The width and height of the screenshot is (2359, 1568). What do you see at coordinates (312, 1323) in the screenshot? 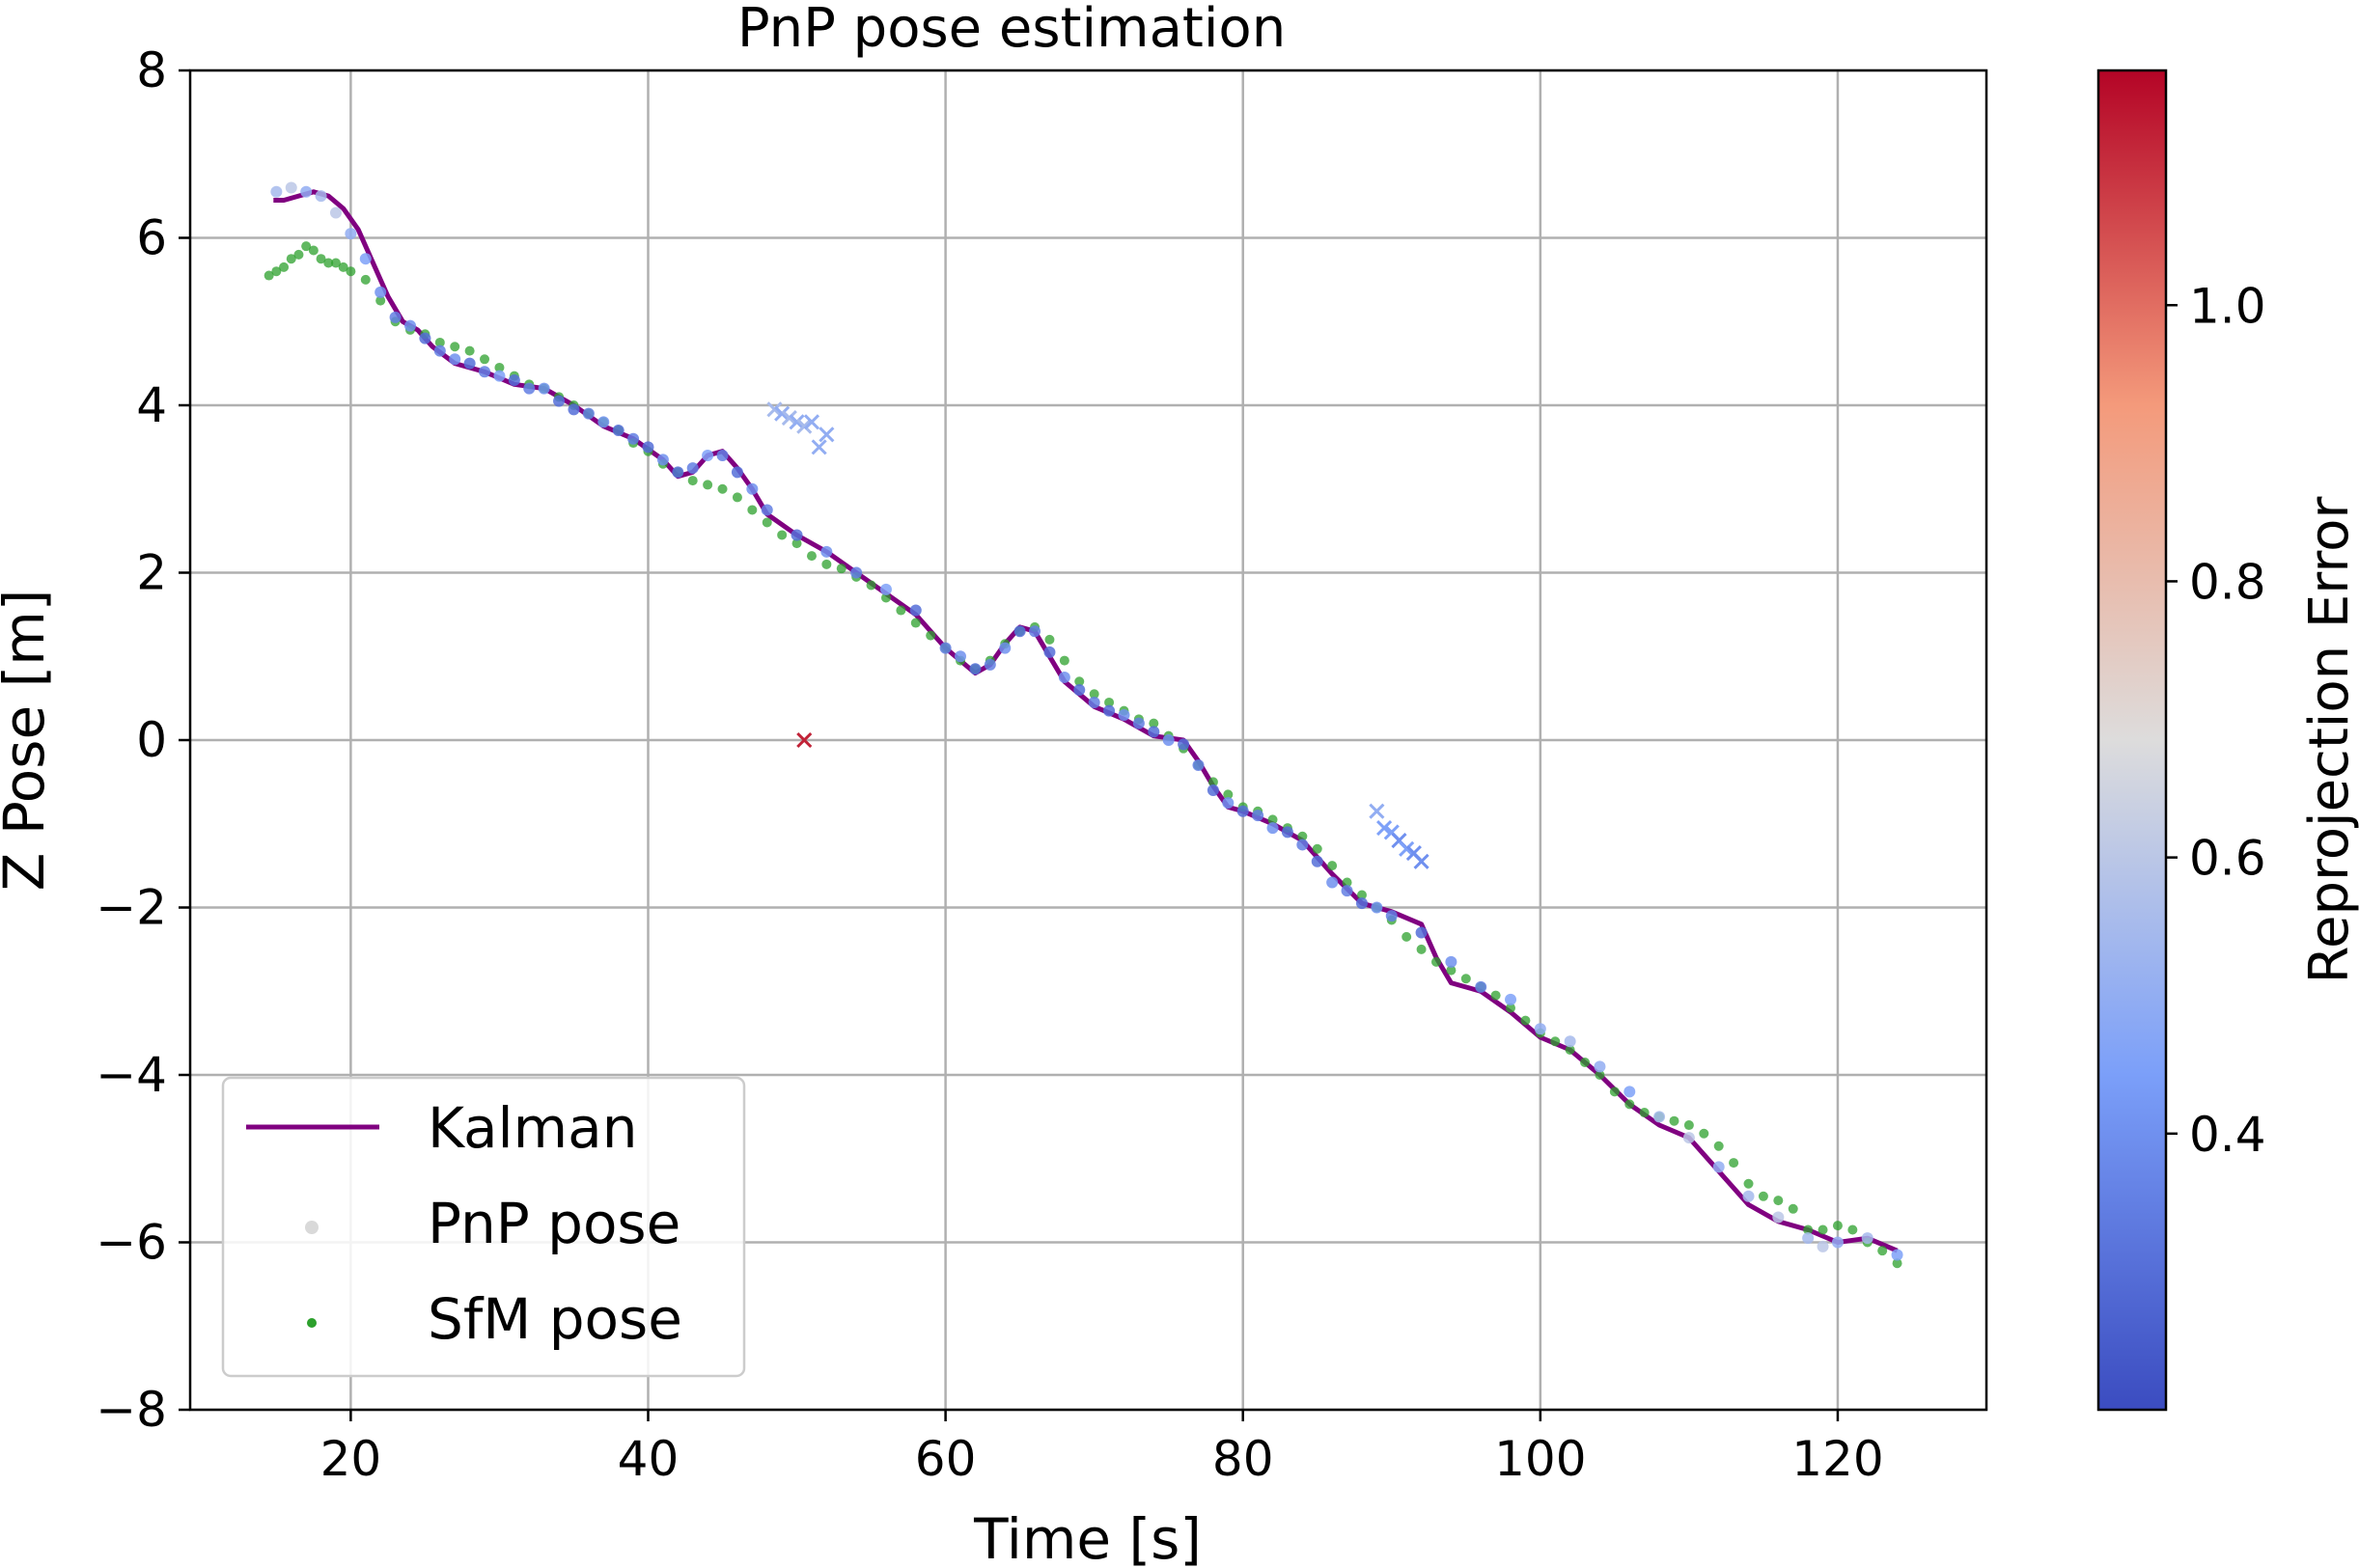
I see `legend-sfm-swatch` at bounding box center [312, 1323].